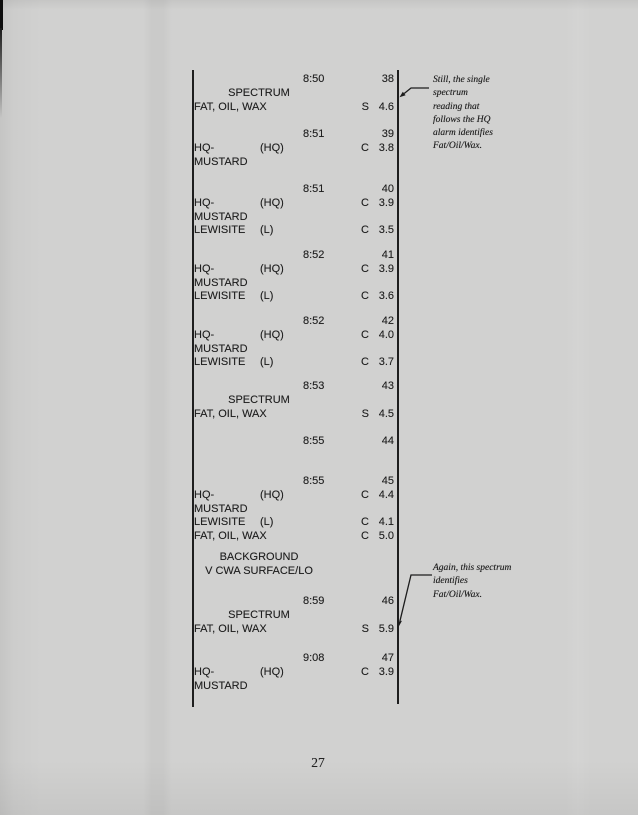 This screenshot has height=815, width=638. What do you see at coordinates (295, 107) in the screenshot?
I see `log-entry-row: FAT, OIL, WAX S 4.6` at bounding box center [295, 107].